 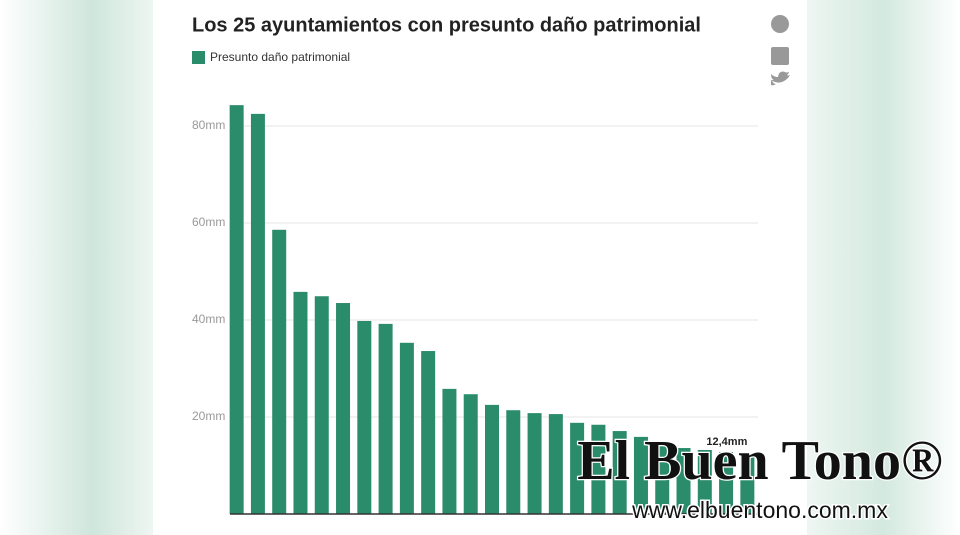 What do you see at coordinates (759, 510) in the screenshot?
I see `watermark-url: www.elbuentono.com.mx` at bounding box center [759, 510].